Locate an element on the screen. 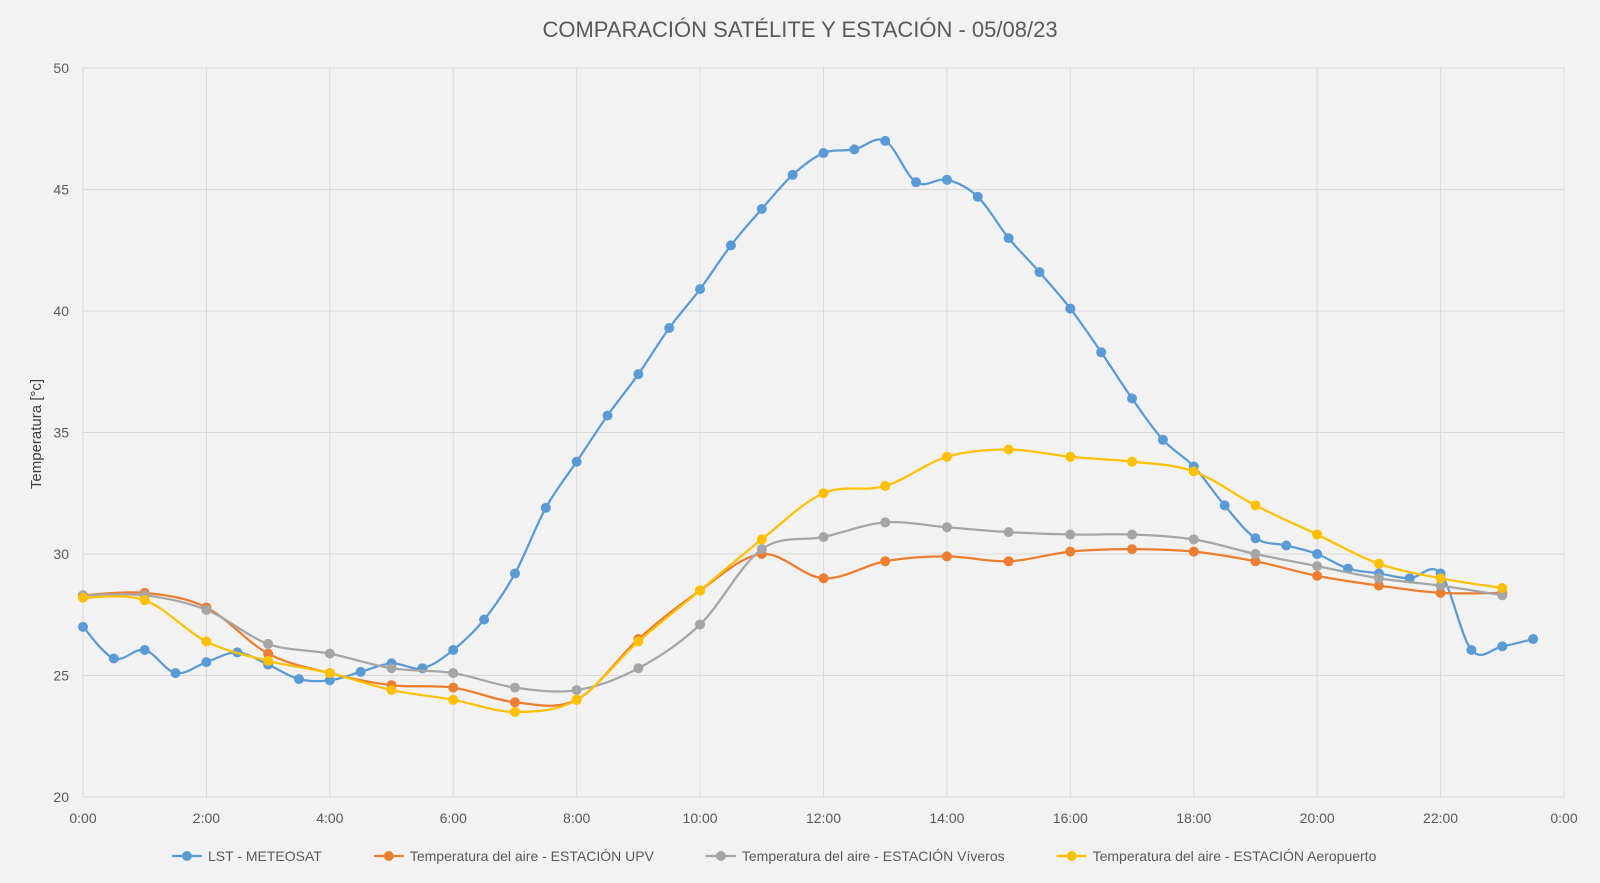 The image size is (1600, 883). x-tick-label: 16:00 is located at coordinates (1070, 818).